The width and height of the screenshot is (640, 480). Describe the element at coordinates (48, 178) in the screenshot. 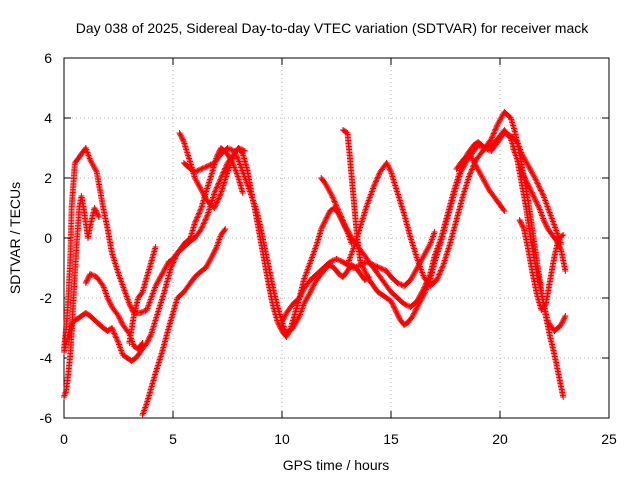

I see `y-tick-label: 2` at that location.